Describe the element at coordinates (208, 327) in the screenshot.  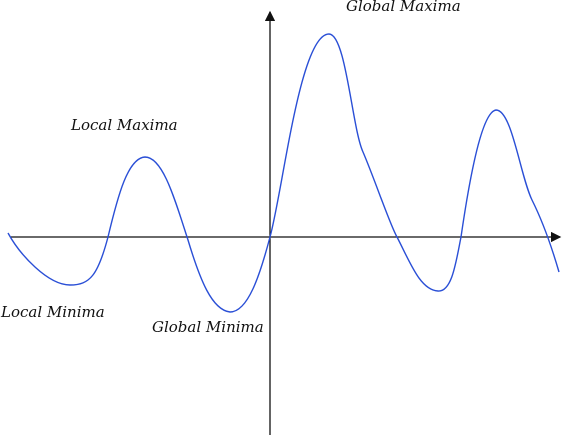
I see `global-minima-label: Global Minima` at that location.